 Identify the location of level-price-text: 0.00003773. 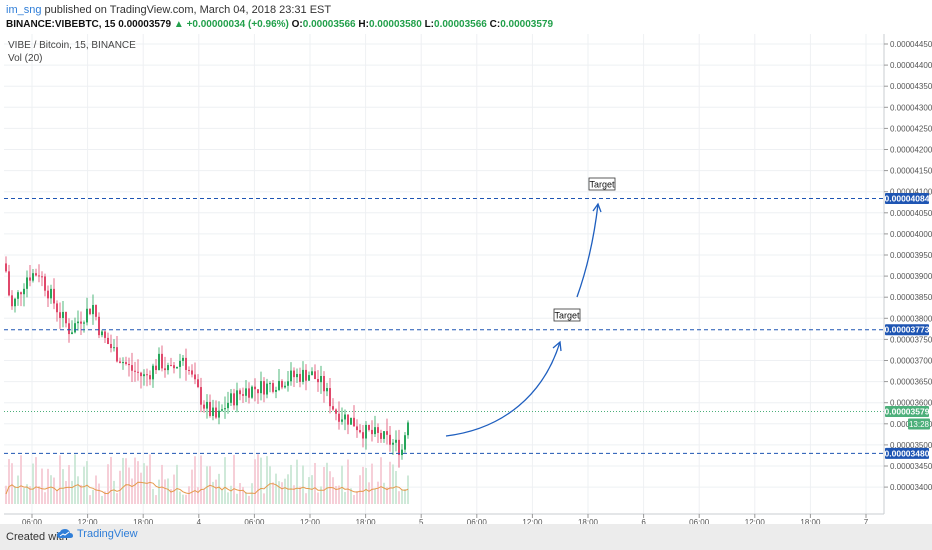
(907, 330).